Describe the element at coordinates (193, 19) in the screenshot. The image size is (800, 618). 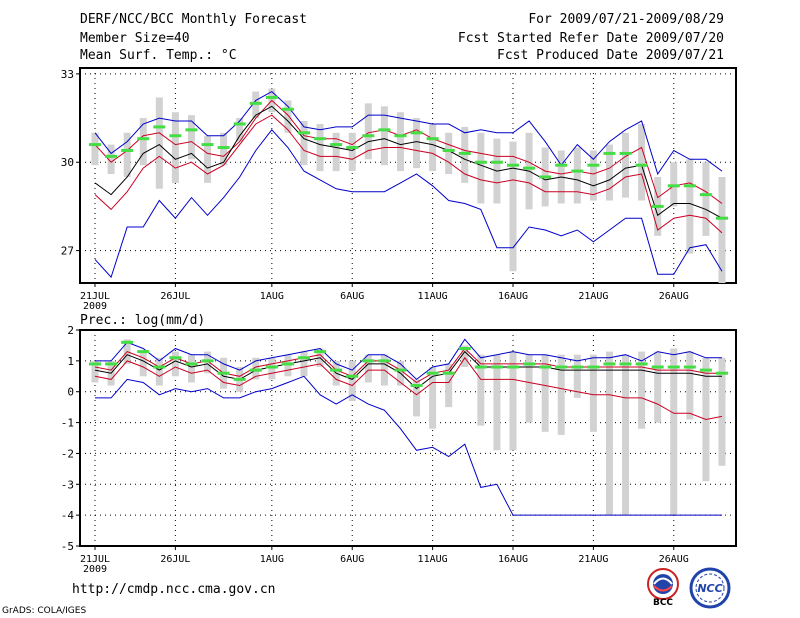
I see `chart-title: DERF/NCC/BCC Monthly Forecast` at that location.